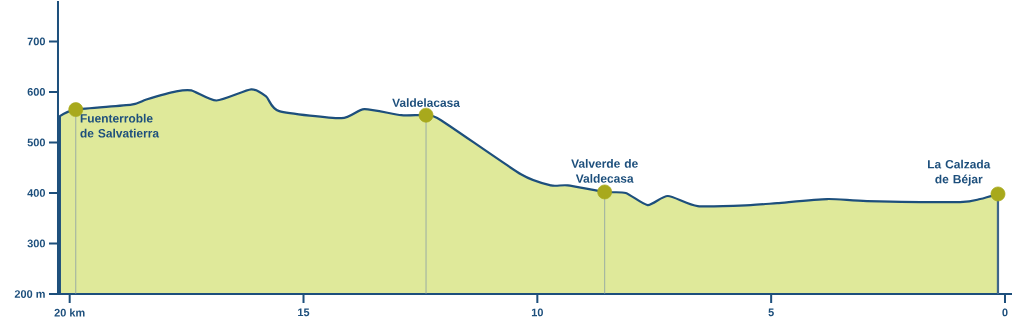 This screenshot has height=334, width=1024. Describe the element at coordinates (426, 102) in the screenshot. I see `annotation: Valdelacasa` at that location.